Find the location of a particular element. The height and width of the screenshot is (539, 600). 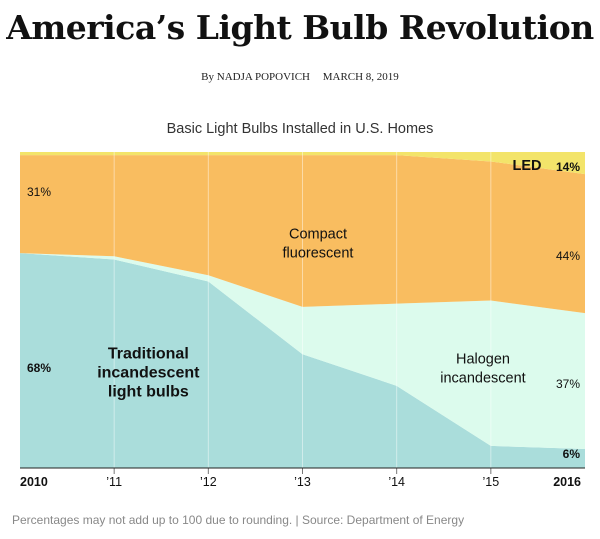

value-label-right: 6% is located at coordinates (572, 454).